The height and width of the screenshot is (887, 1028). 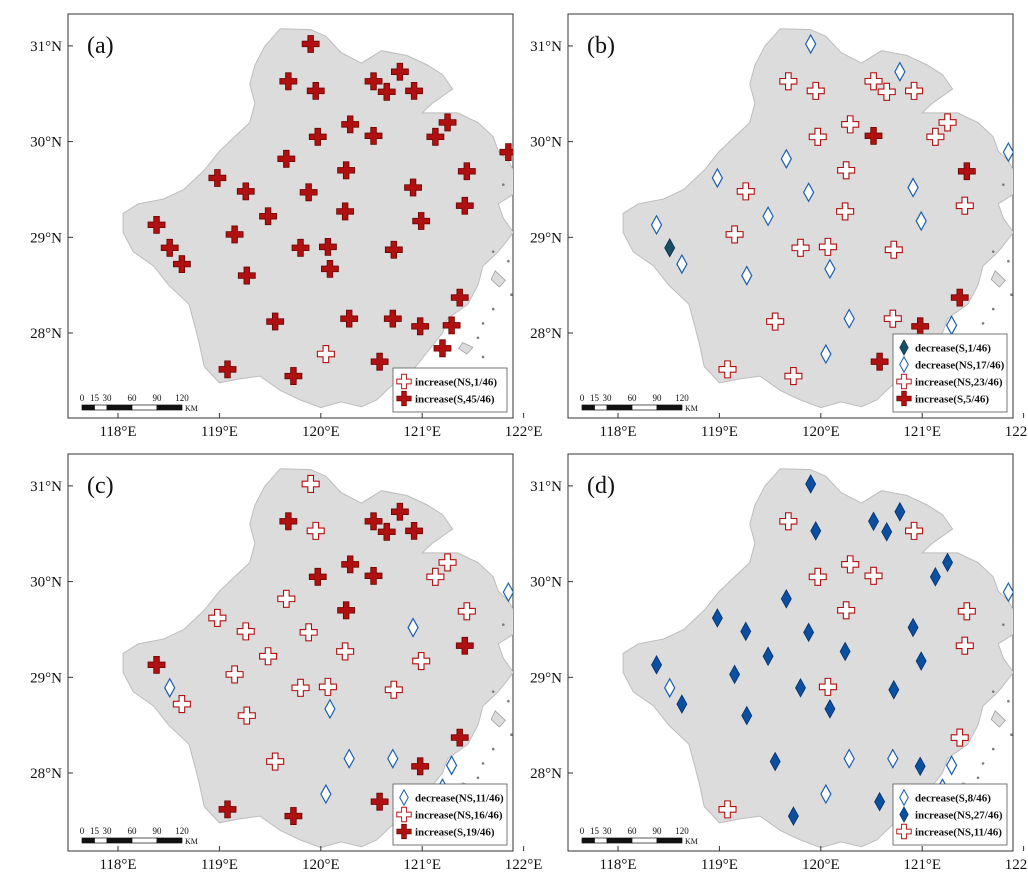 What do you see at coordinates (459, 799) in the screenshot?
I see `legend-label: decrease(NS,11/46)` at bounding box center [459, 799].